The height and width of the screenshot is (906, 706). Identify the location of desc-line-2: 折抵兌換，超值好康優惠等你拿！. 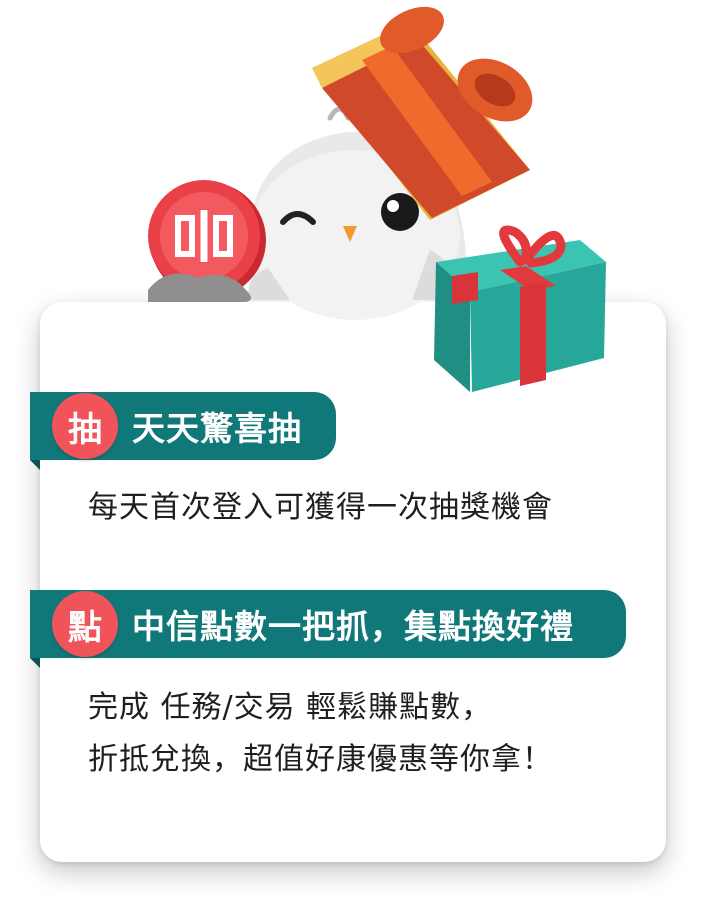
(320, 759).